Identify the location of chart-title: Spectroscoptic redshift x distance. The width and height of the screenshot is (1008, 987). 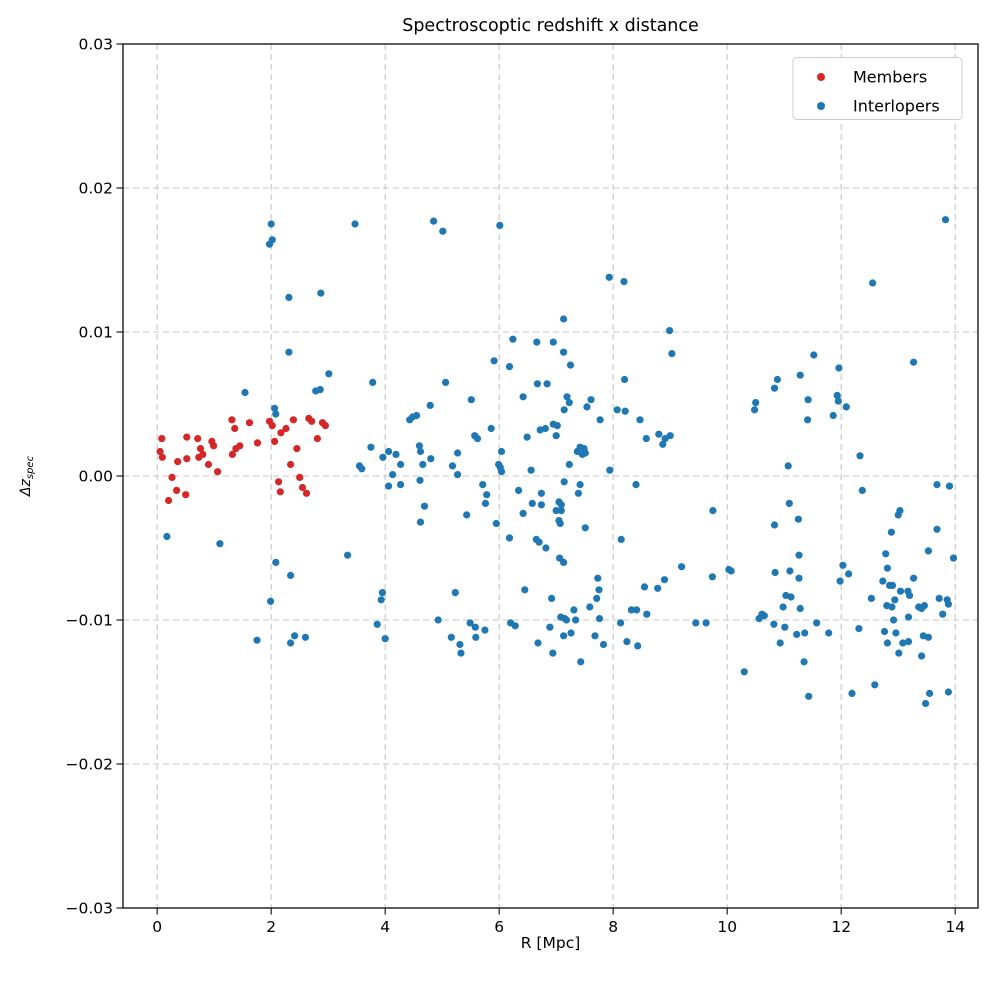
(550, 26).